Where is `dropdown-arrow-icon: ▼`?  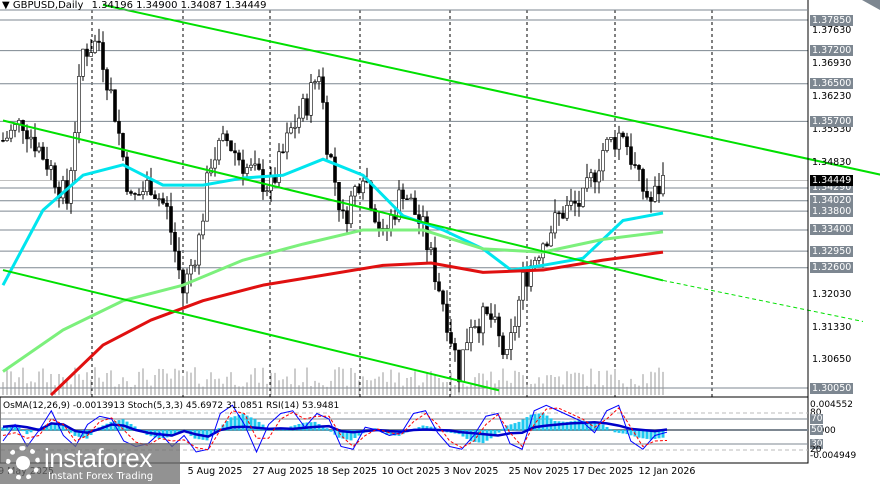 dropdown-arrow-icon: ▼ is located at coordinates (6, 5).